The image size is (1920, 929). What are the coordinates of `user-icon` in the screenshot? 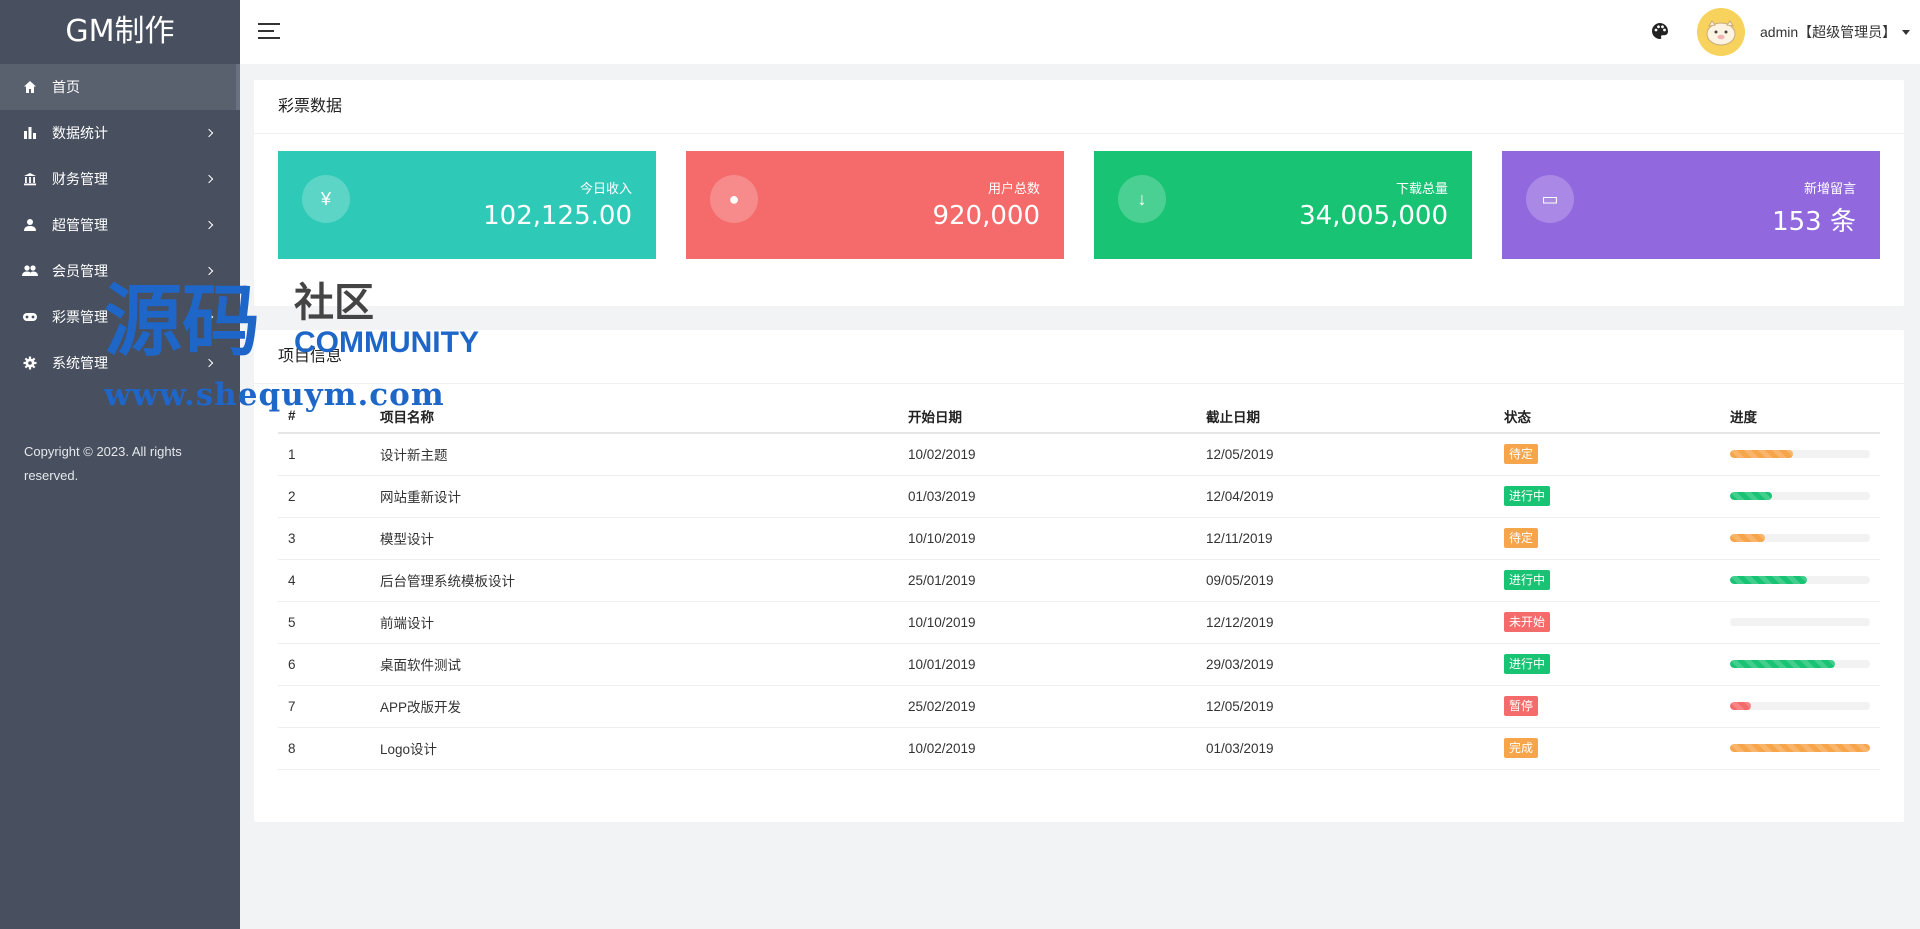 It's located at (30, 225).